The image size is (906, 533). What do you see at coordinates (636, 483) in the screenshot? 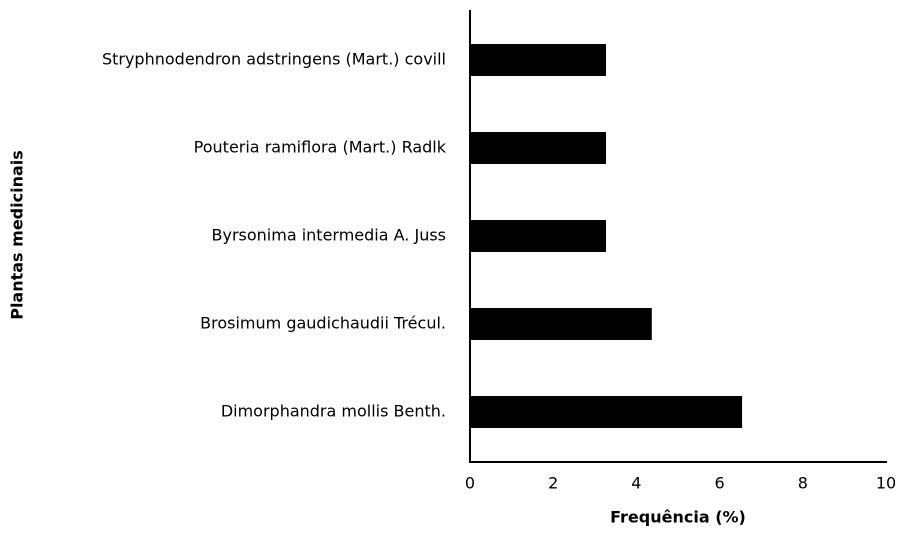
I see `x-tick-label: 4` at bounding box center [636, 483].